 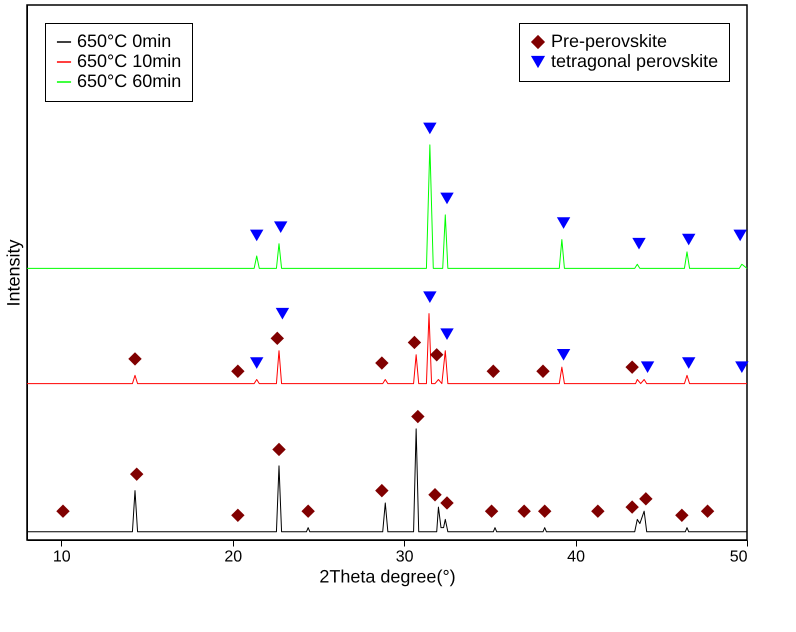 I want to click on y-axis-title: Intensity, so click(x=14, y=273).